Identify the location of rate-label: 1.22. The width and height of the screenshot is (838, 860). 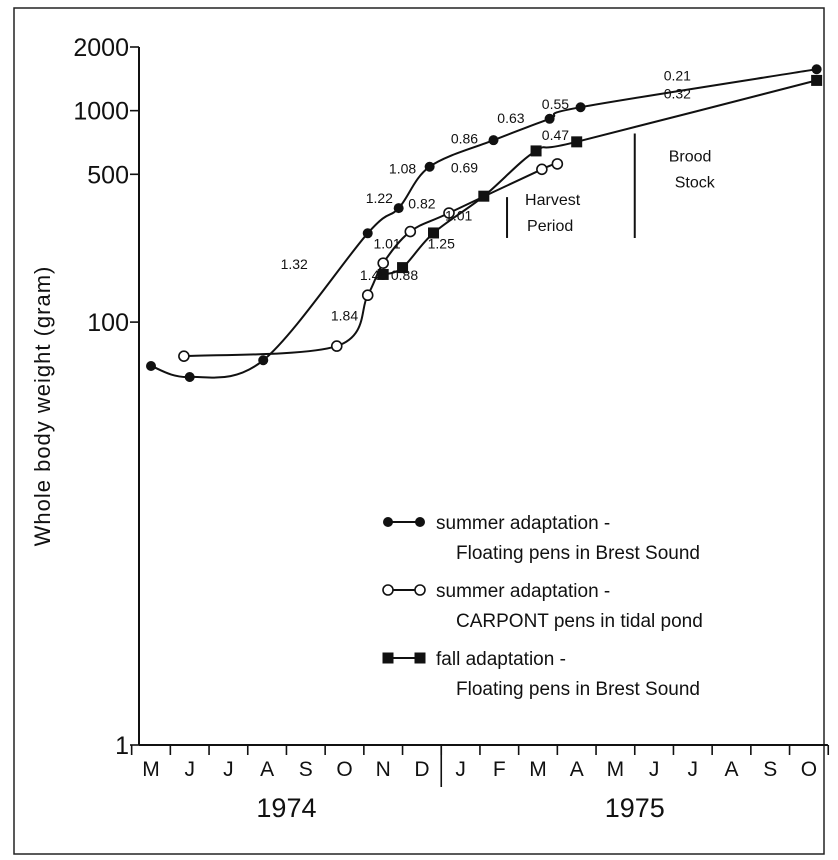
(379, 198).